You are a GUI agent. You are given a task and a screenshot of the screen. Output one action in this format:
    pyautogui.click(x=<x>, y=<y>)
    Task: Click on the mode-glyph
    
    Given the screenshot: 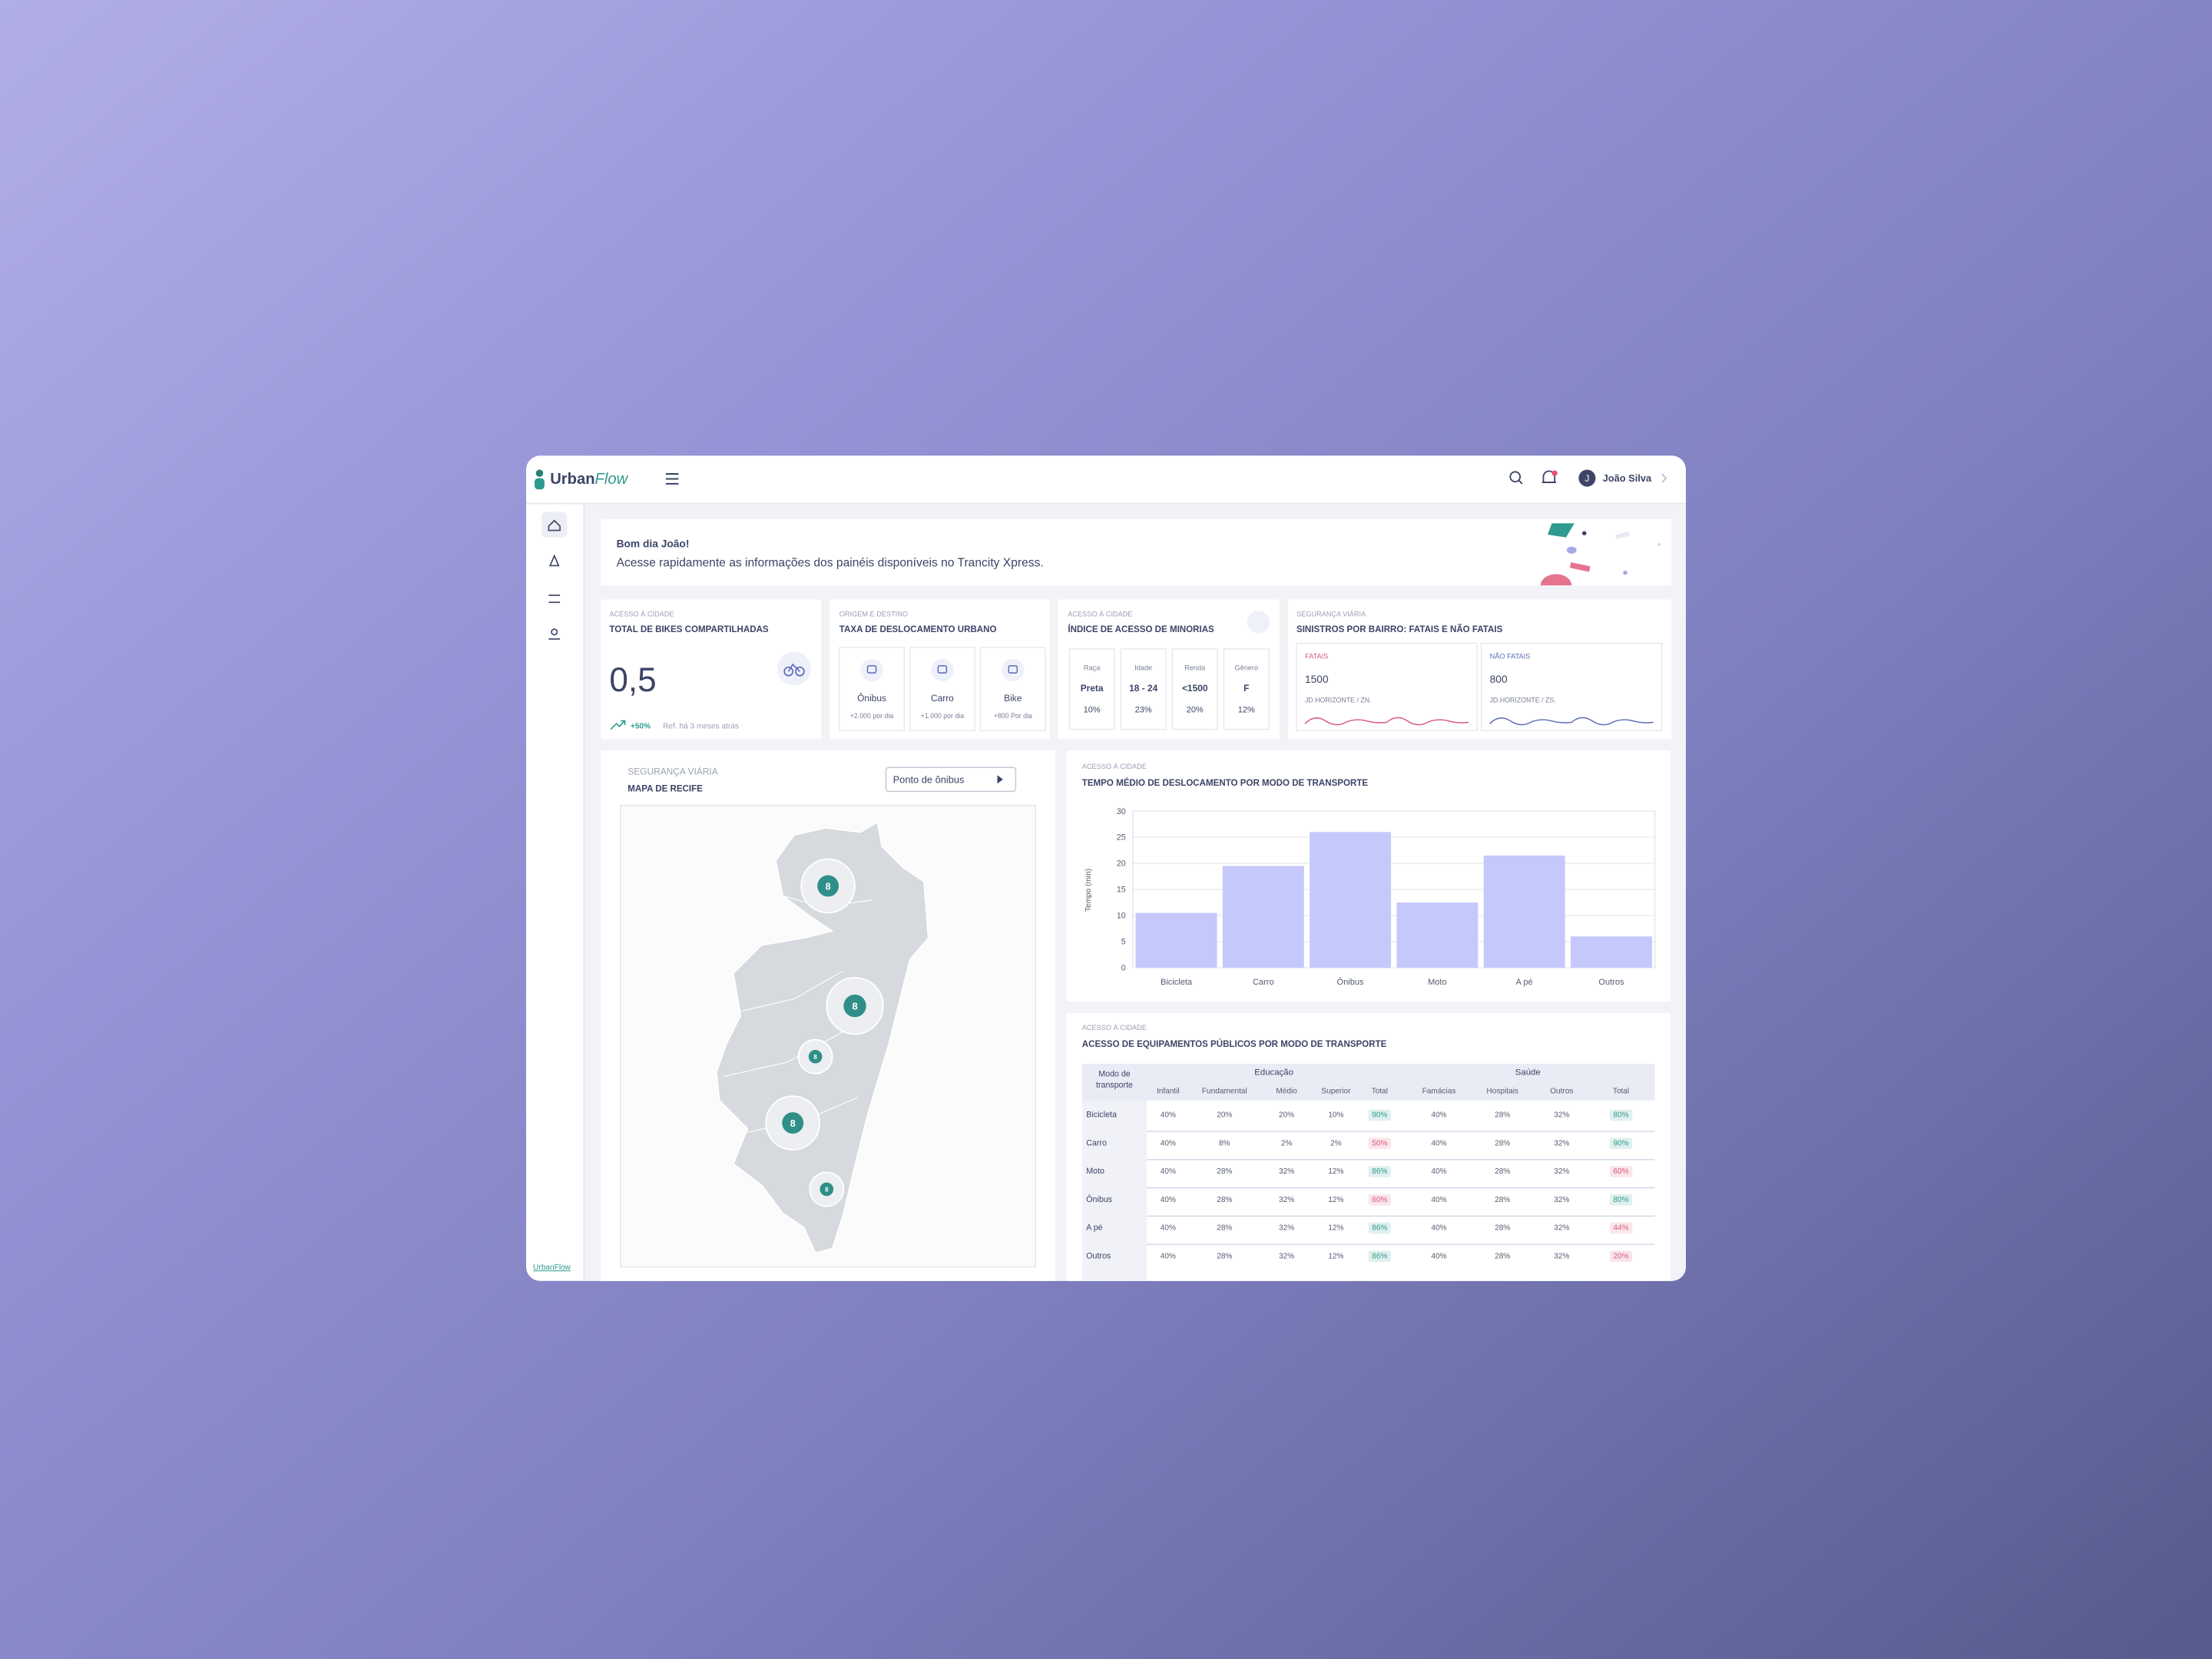 What is the action you would take?
    pyautogui.click(x=1013, y=669)
    